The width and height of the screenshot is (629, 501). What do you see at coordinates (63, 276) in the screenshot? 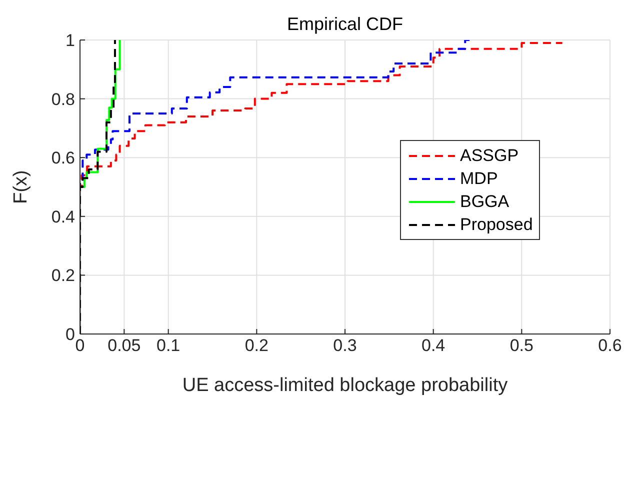
I see `y-tick-label: 0.2` at bounding box center [63, 276].